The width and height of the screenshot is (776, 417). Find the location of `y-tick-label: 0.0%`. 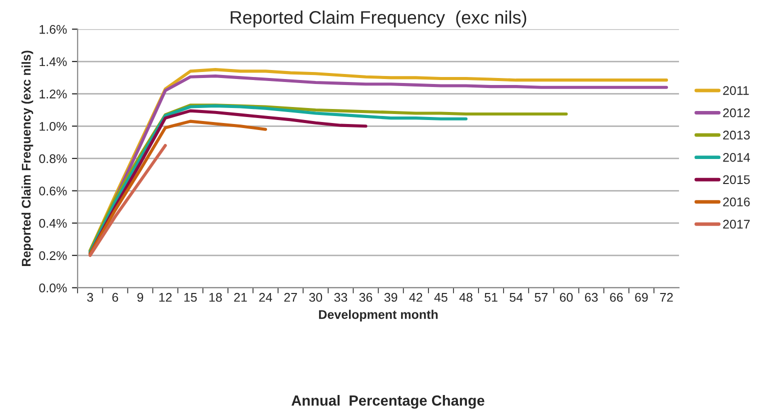

y-tick-label: 0.0% is located at coordinates (53, 288).